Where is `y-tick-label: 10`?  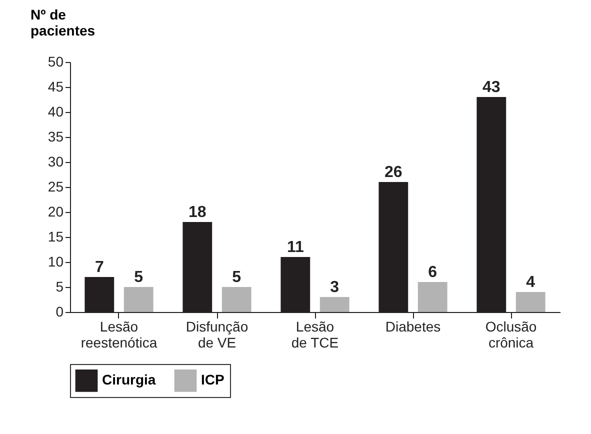 y-tick-label: 10 is located at coordinates (56, 262).